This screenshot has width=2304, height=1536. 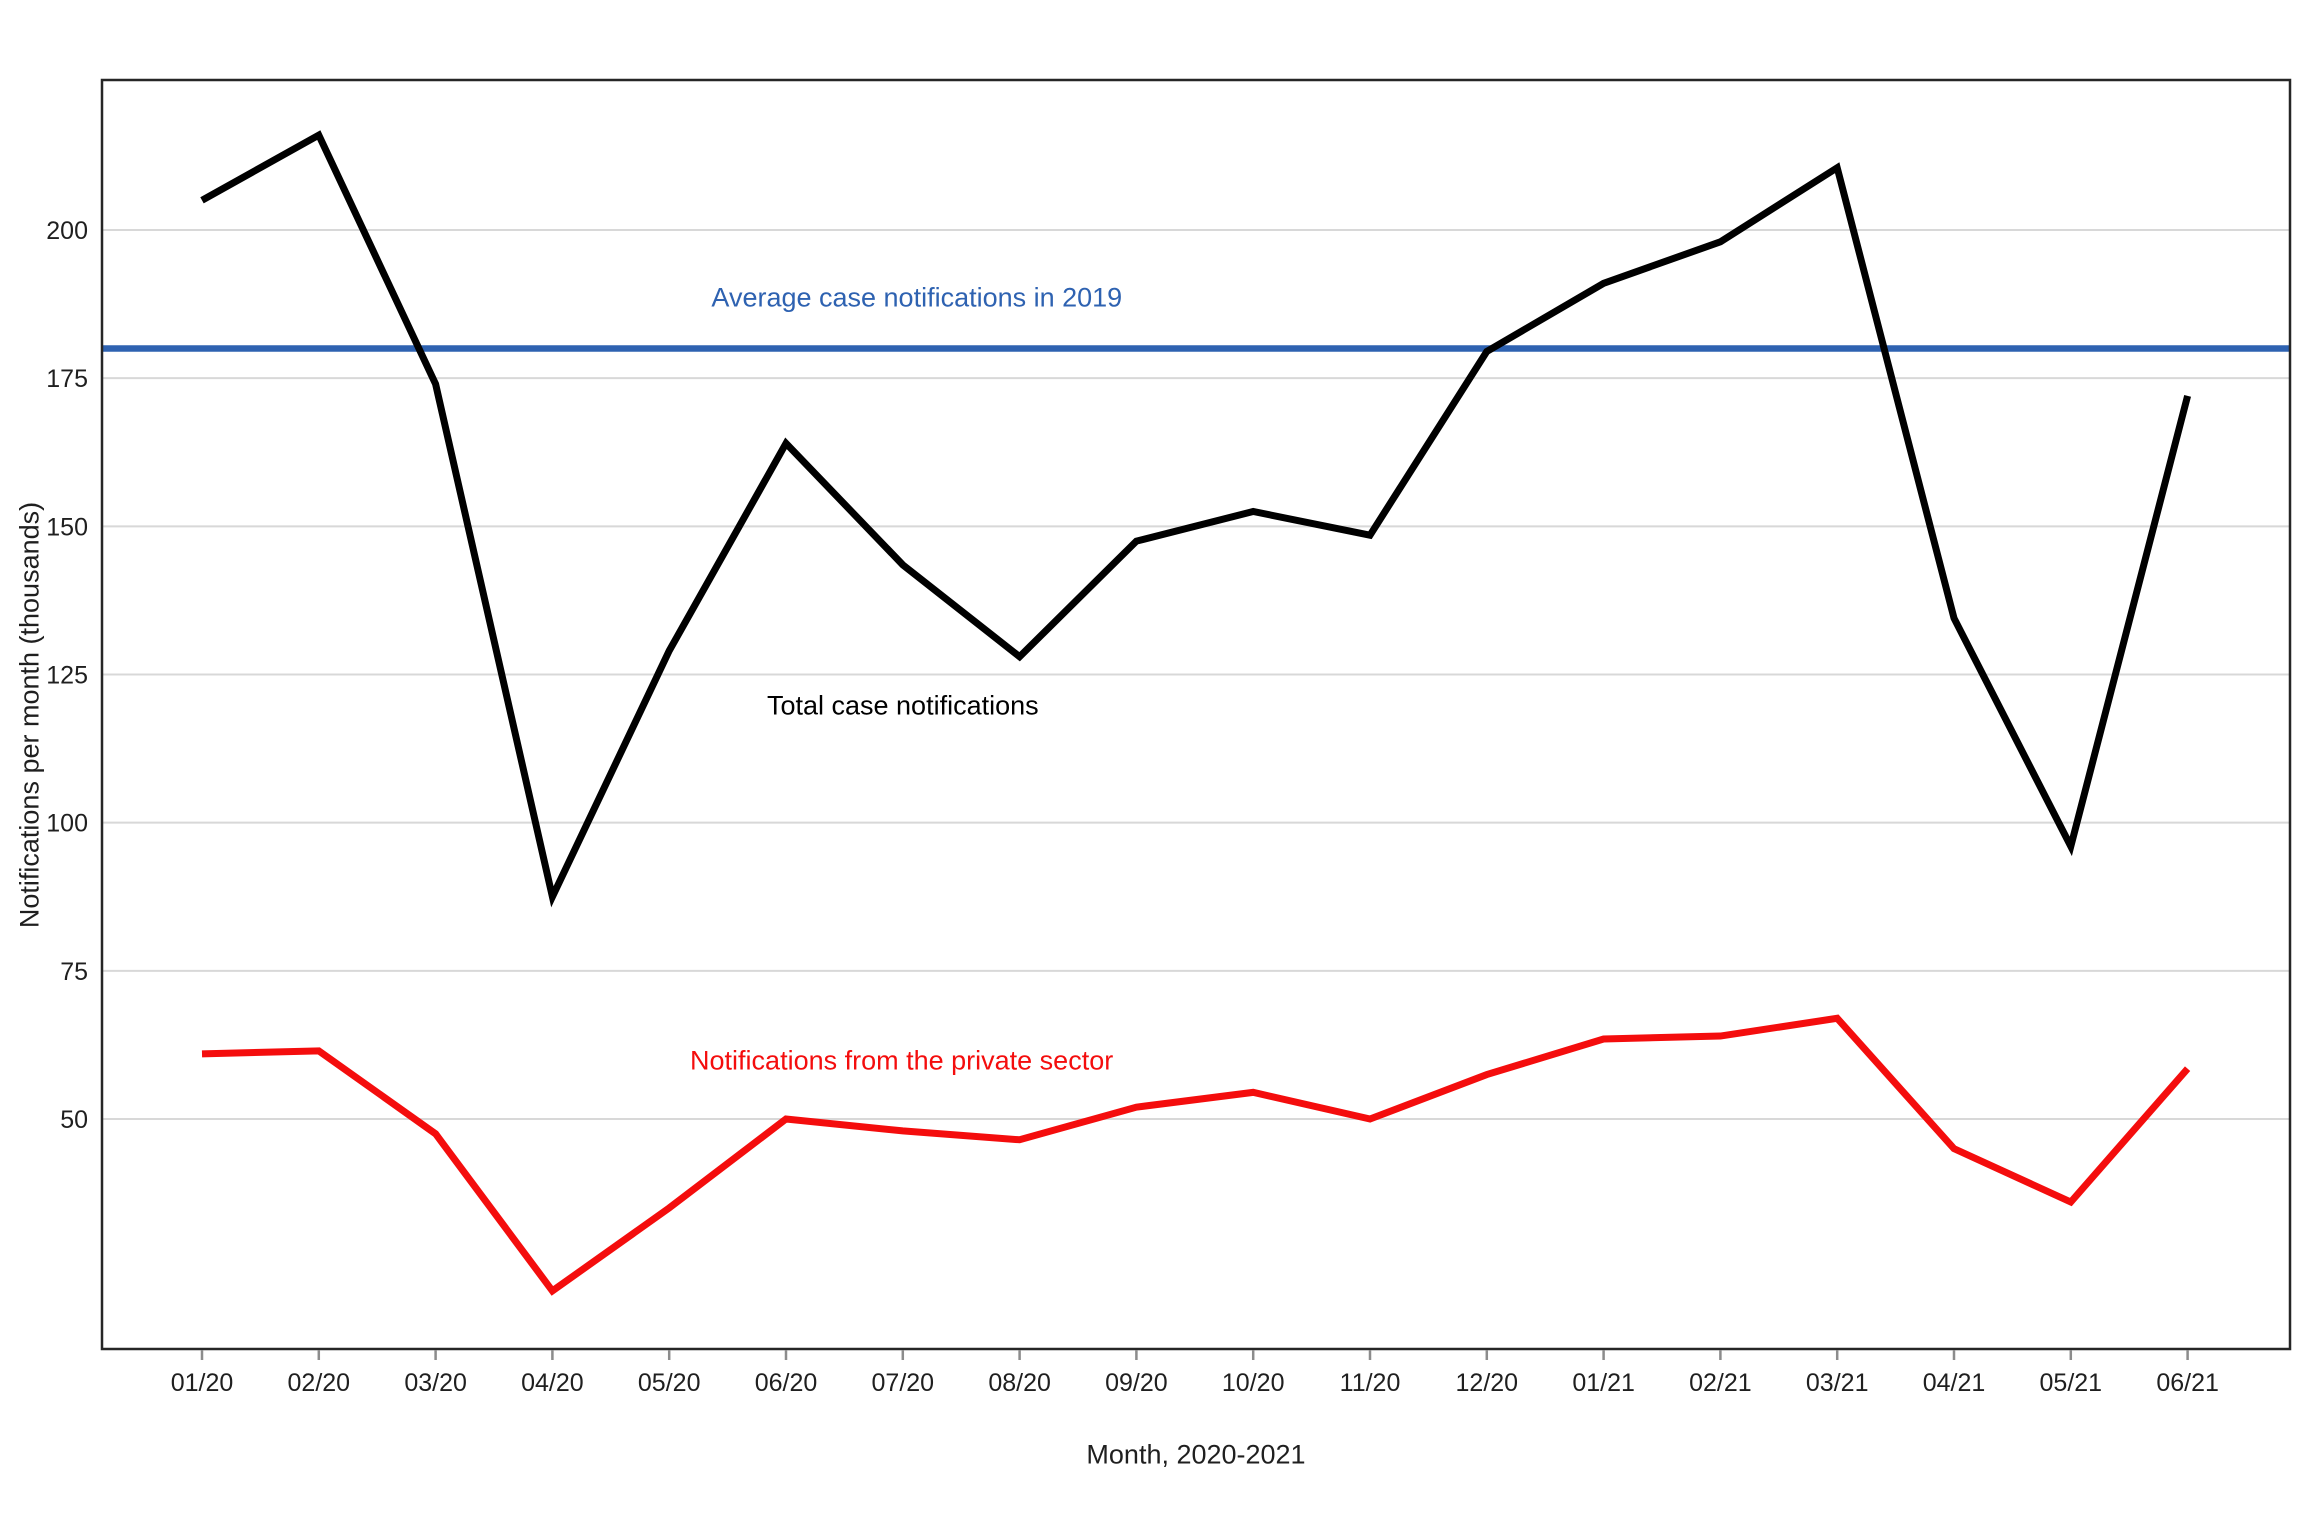 I want to click on x-tick-label: 02/21, so click(x=1720, y=1383).